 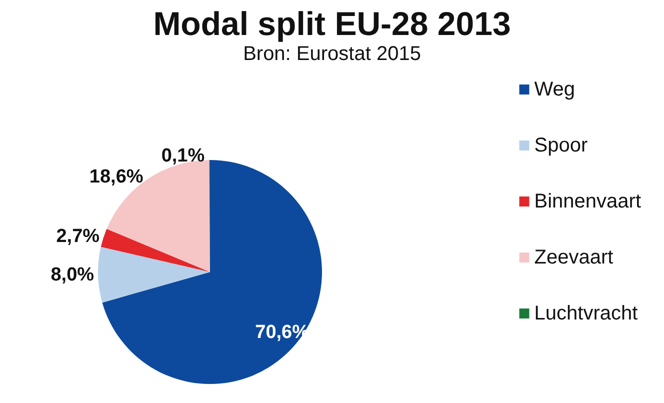 What do you see at coordinates (588, 201) in the screenshot?
I see `legend-label: Binnenvaart` at bounding box center [588, 201].